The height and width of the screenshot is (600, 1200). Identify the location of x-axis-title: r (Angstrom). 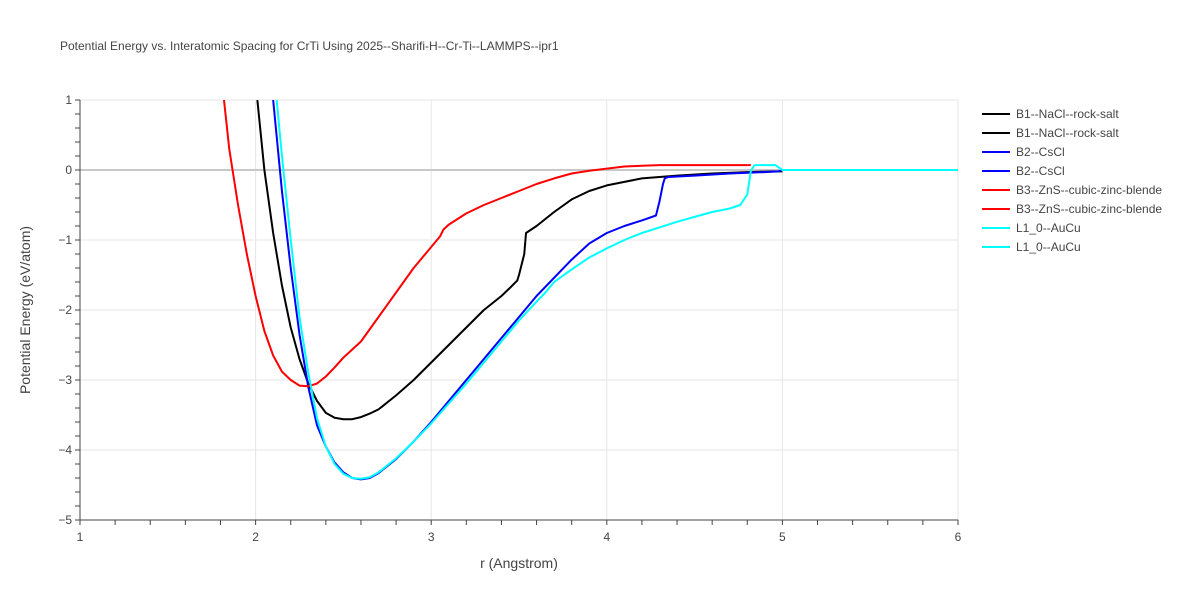
(519, 563).